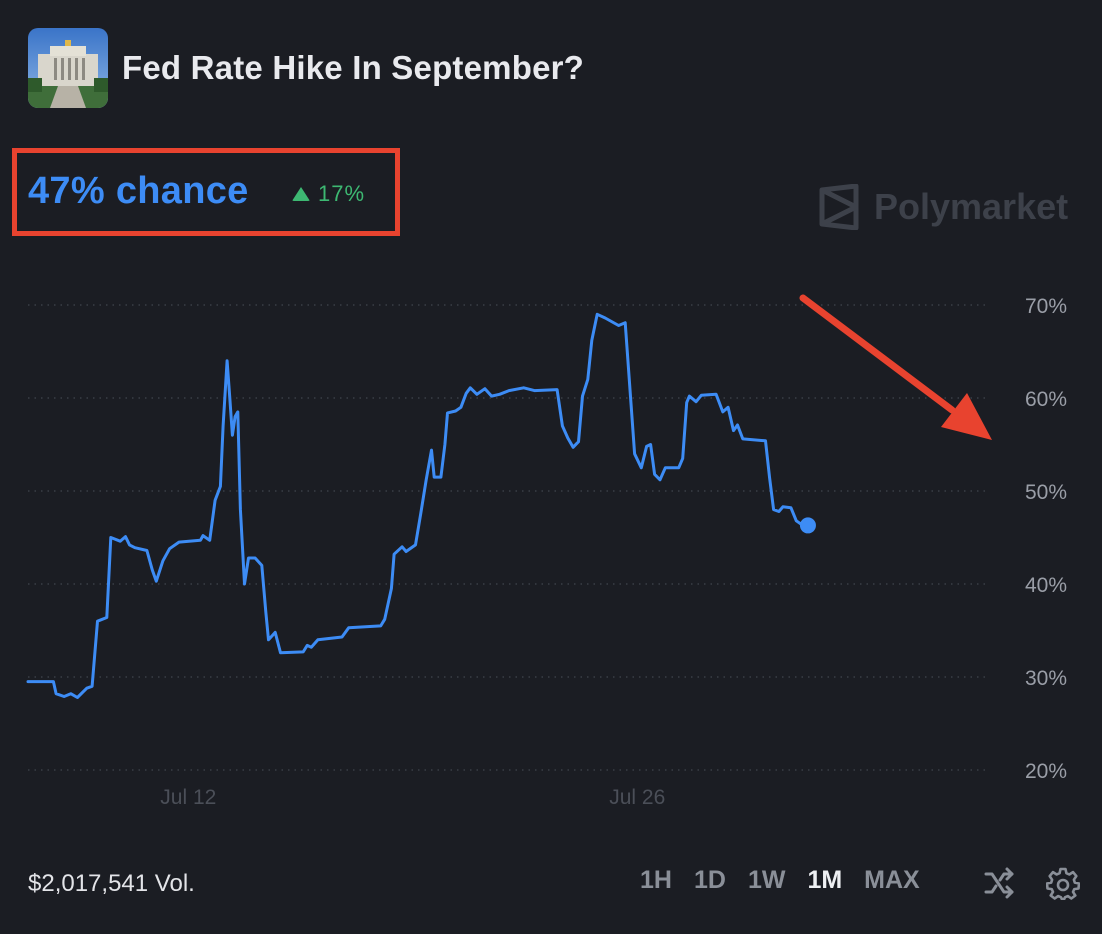 The image size is (1102, 934). Describe the element at coordinates (971, 206) in the screenshot. I see `brand-name: Polymarket` at that location.